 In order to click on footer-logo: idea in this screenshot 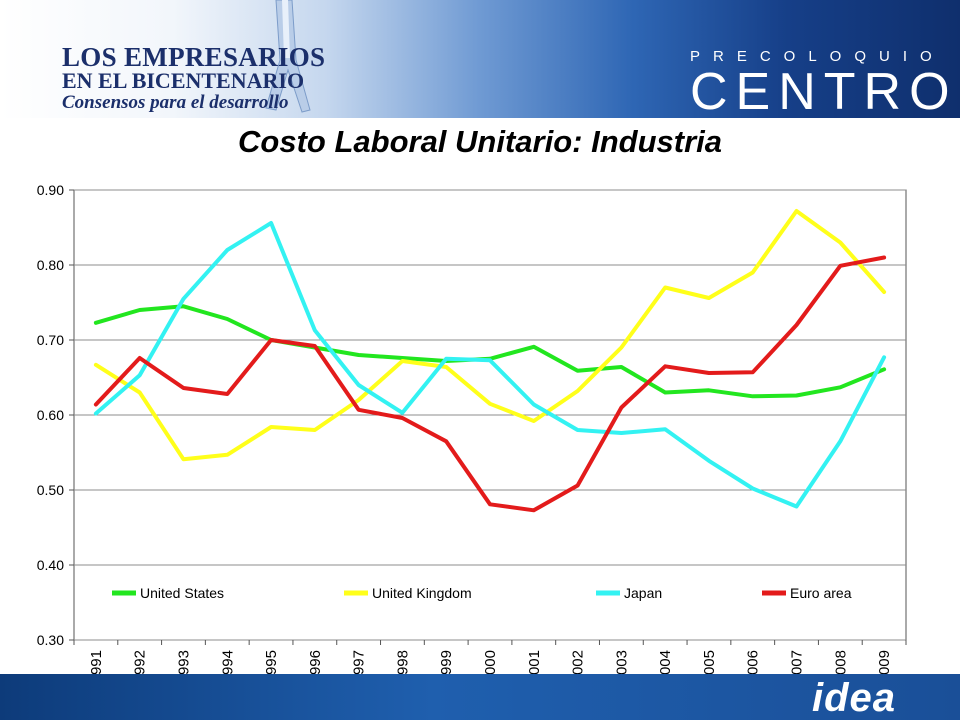, I will do `click(853, 698)`.